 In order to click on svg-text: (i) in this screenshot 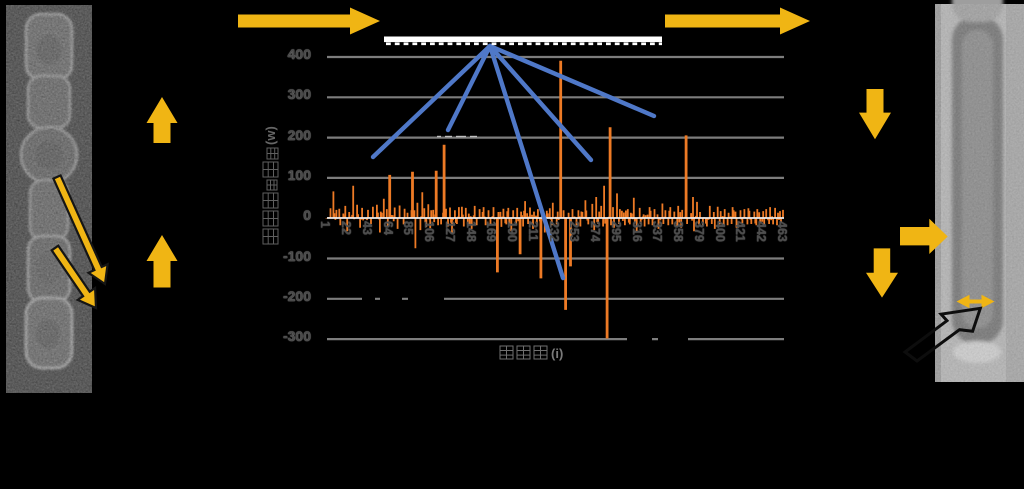, I will do `click(557, 353)`.